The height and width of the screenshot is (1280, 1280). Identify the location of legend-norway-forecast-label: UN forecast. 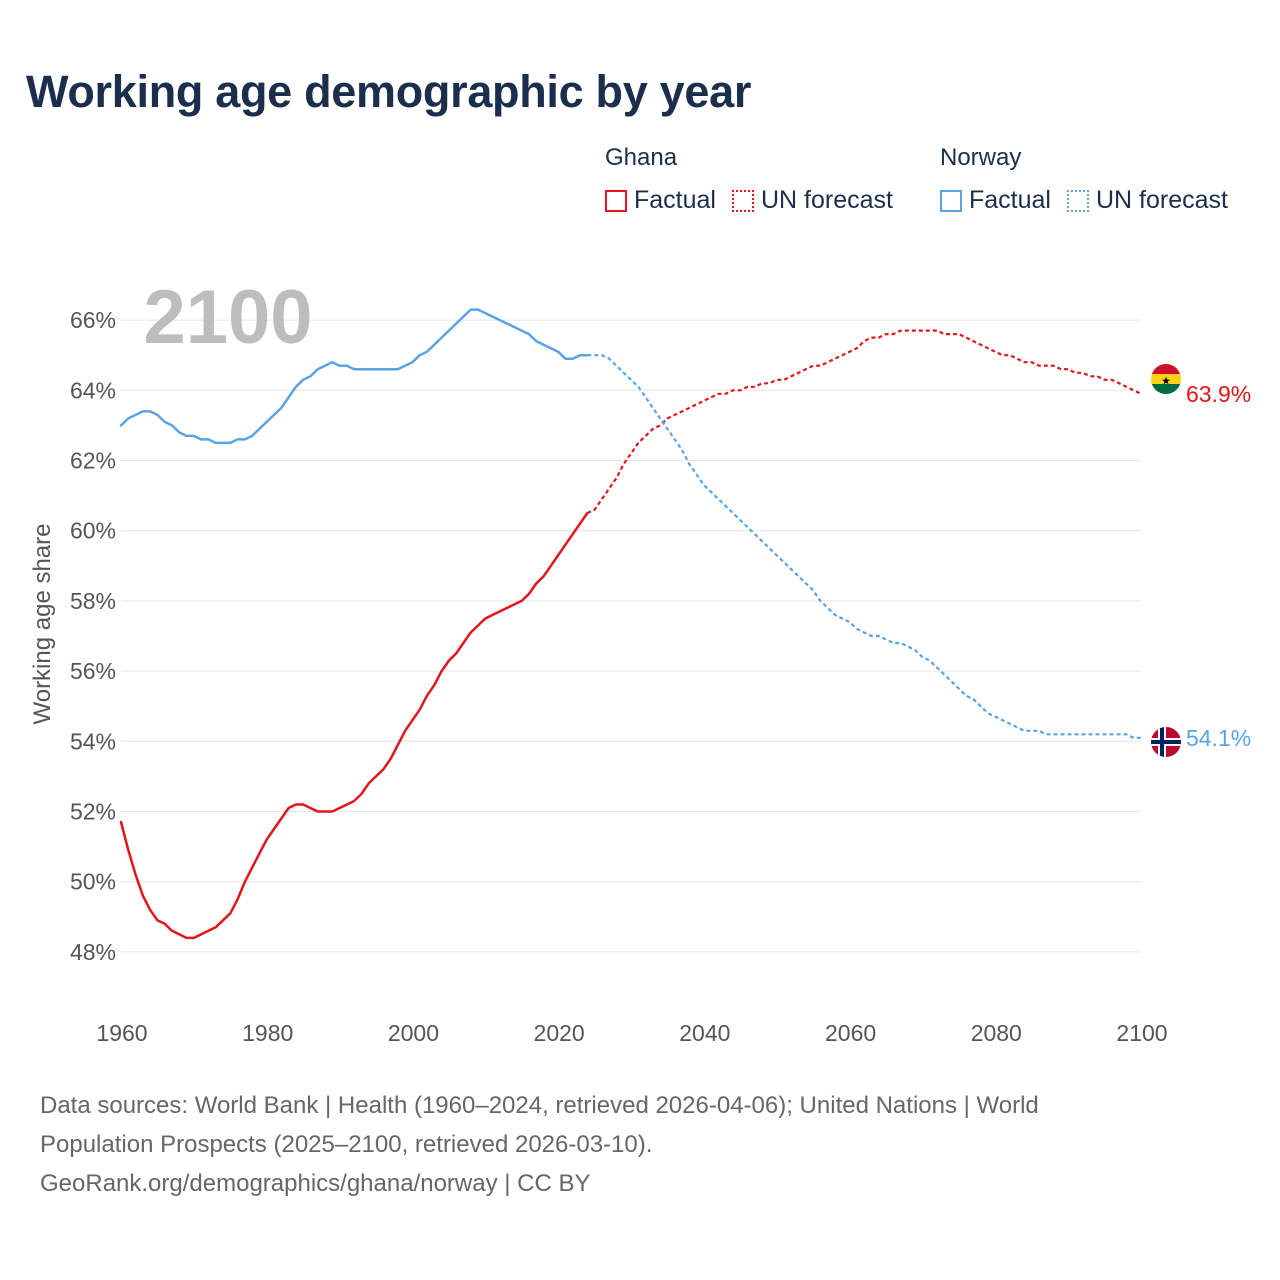
(1161, 200).